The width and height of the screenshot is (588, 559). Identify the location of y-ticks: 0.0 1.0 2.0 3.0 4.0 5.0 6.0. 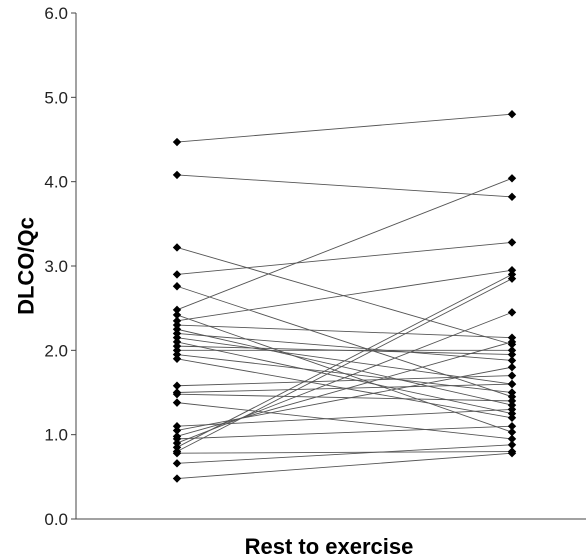
(60, 266).